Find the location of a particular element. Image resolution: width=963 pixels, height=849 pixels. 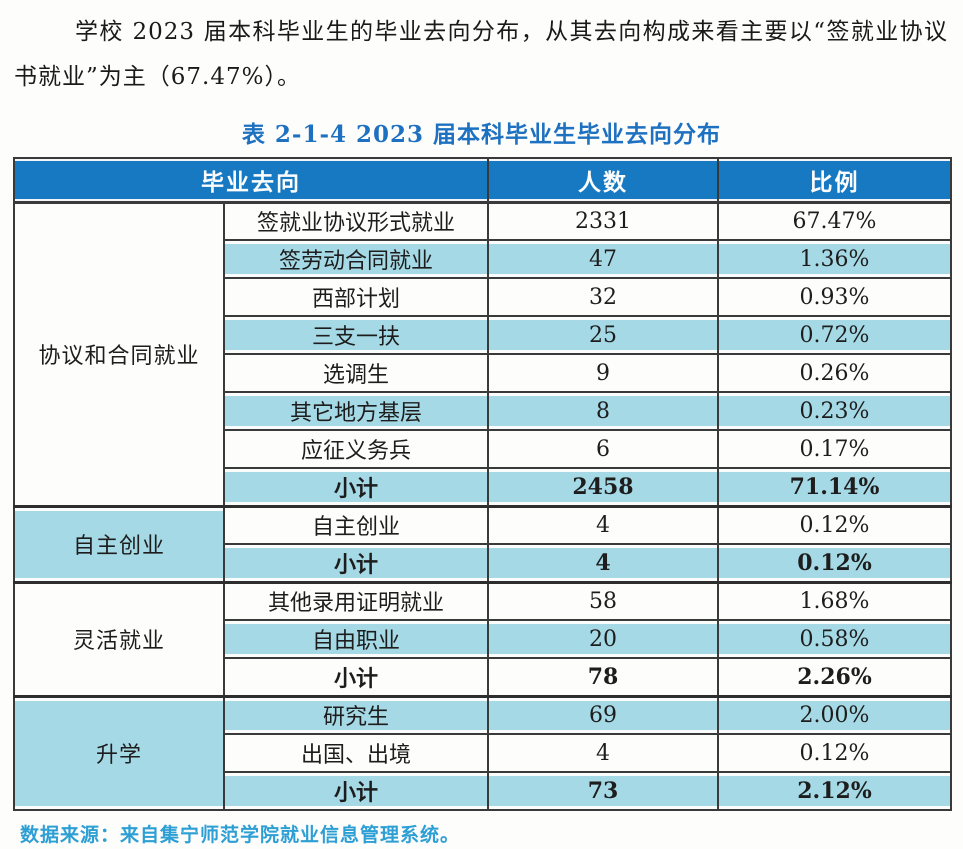

table-row: 升学 研究生 69 2.00% is located at coordinates (482, 752).